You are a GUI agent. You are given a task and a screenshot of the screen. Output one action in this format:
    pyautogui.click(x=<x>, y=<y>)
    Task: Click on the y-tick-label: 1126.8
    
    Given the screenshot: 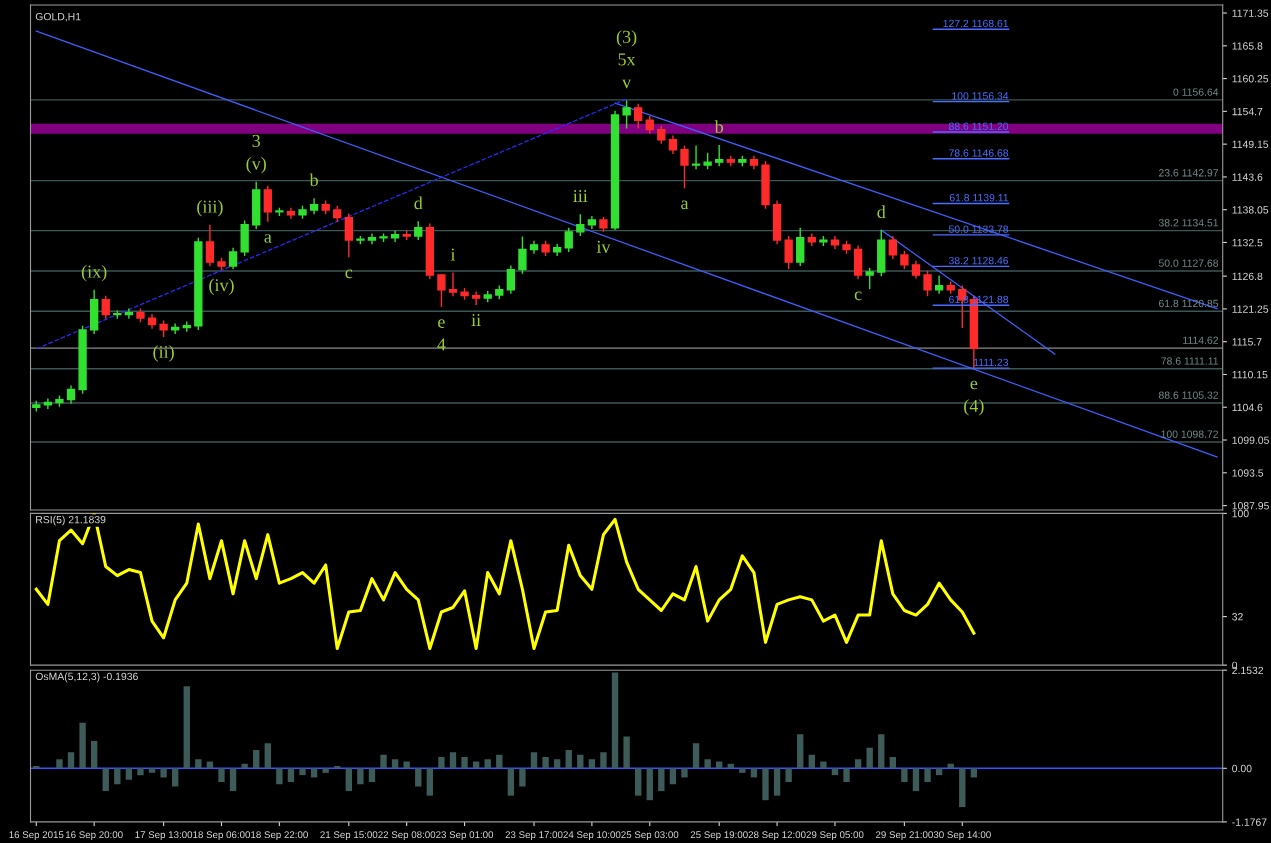 What is the action you would take?
    pyautogui.click(x=1247, y=276)
    